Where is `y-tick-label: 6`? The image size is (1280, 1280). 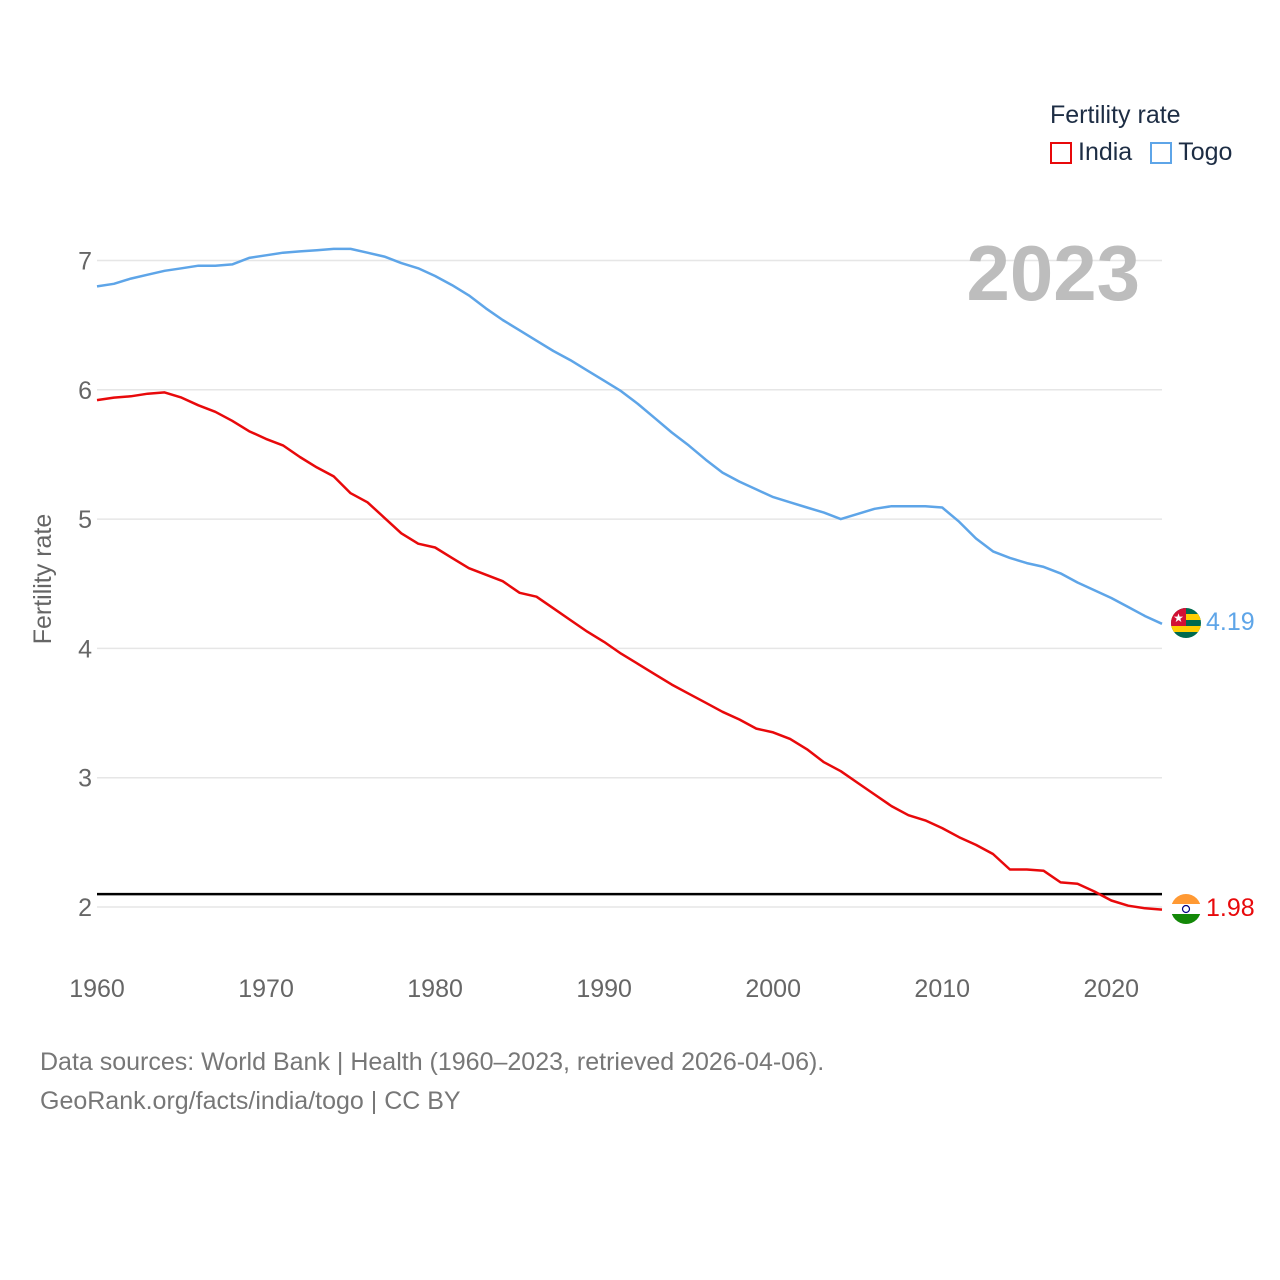
y-tick-label: 6 is located at coordinates (85, 391).